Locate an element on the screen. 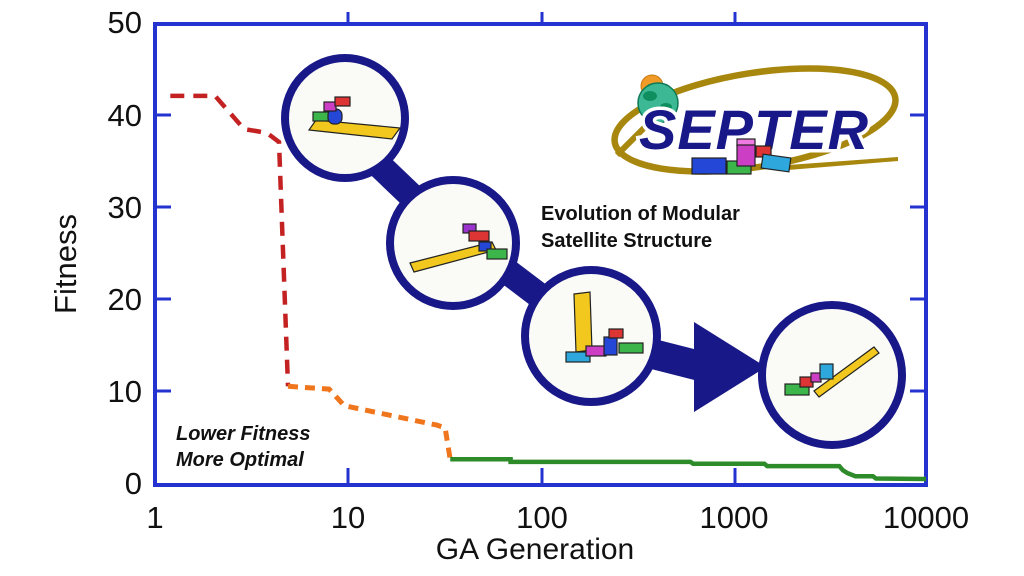 The height and width of the screenshot is (576, 1024). series-mid-generations is located at coordinates (370, 421).